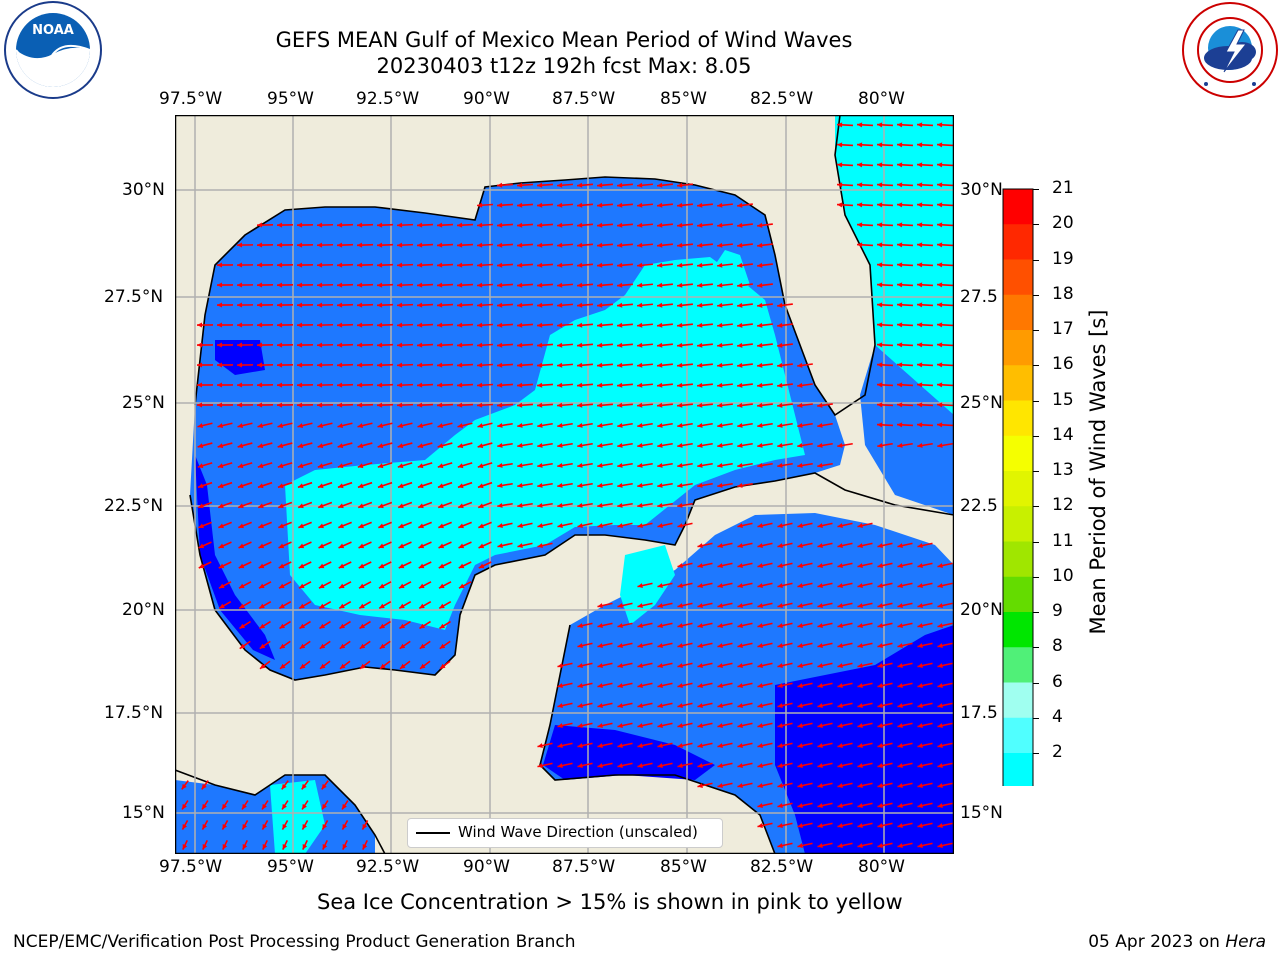 This screenshot has width=1280, height=960. What do you see at coordinates (1036, 577) in the screenshot?
I see `colorbar-tick` at bounding box center [1036, 577].